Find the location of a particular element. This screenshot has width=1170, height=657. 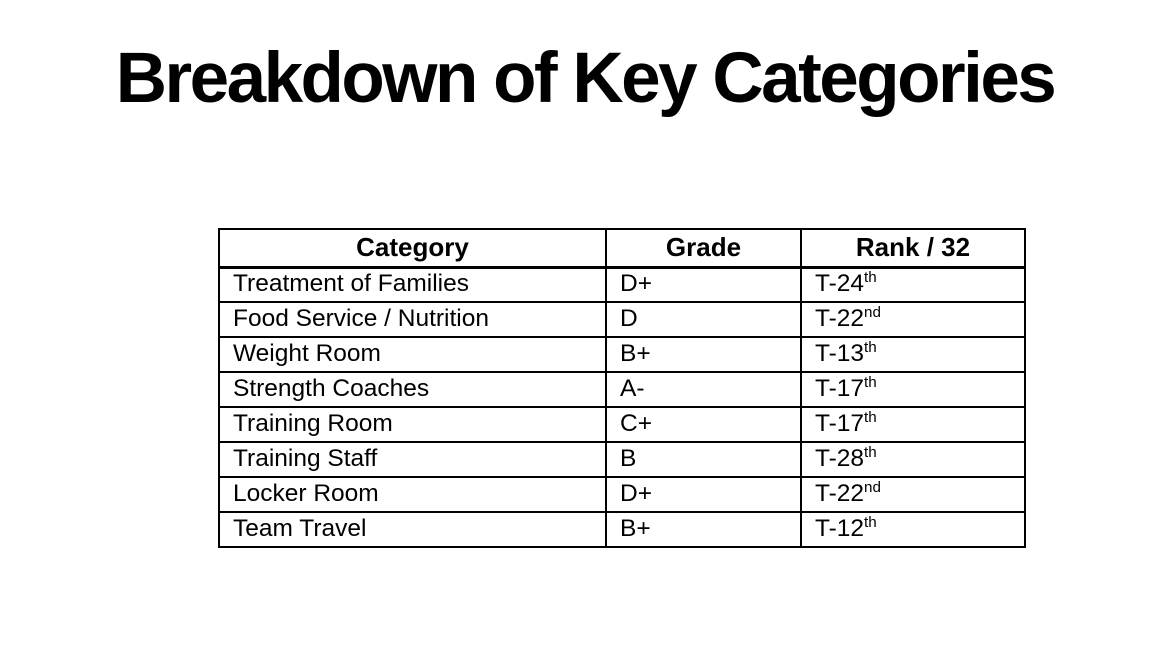

rank-cell: T-24th is located at coordinates (913, 284).